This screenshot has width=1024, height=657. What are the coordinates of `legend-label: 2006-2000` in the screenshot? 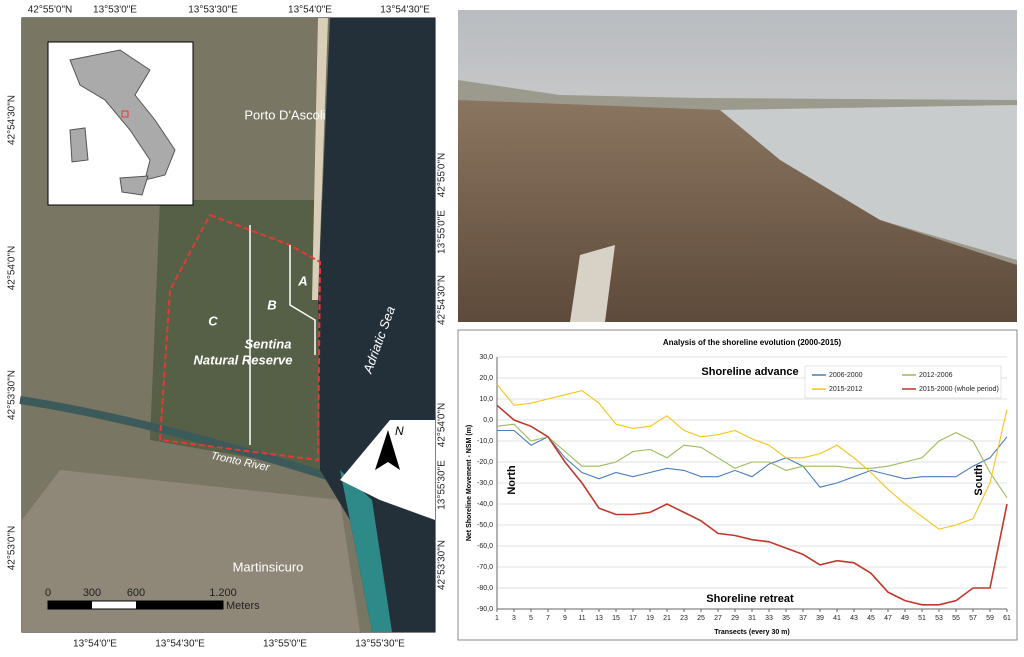 It's located at (846, 375).